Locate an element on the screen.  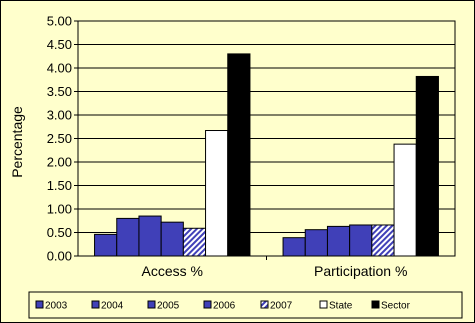
y-tick-label: 1.00 is located at coordinates (59, 209).